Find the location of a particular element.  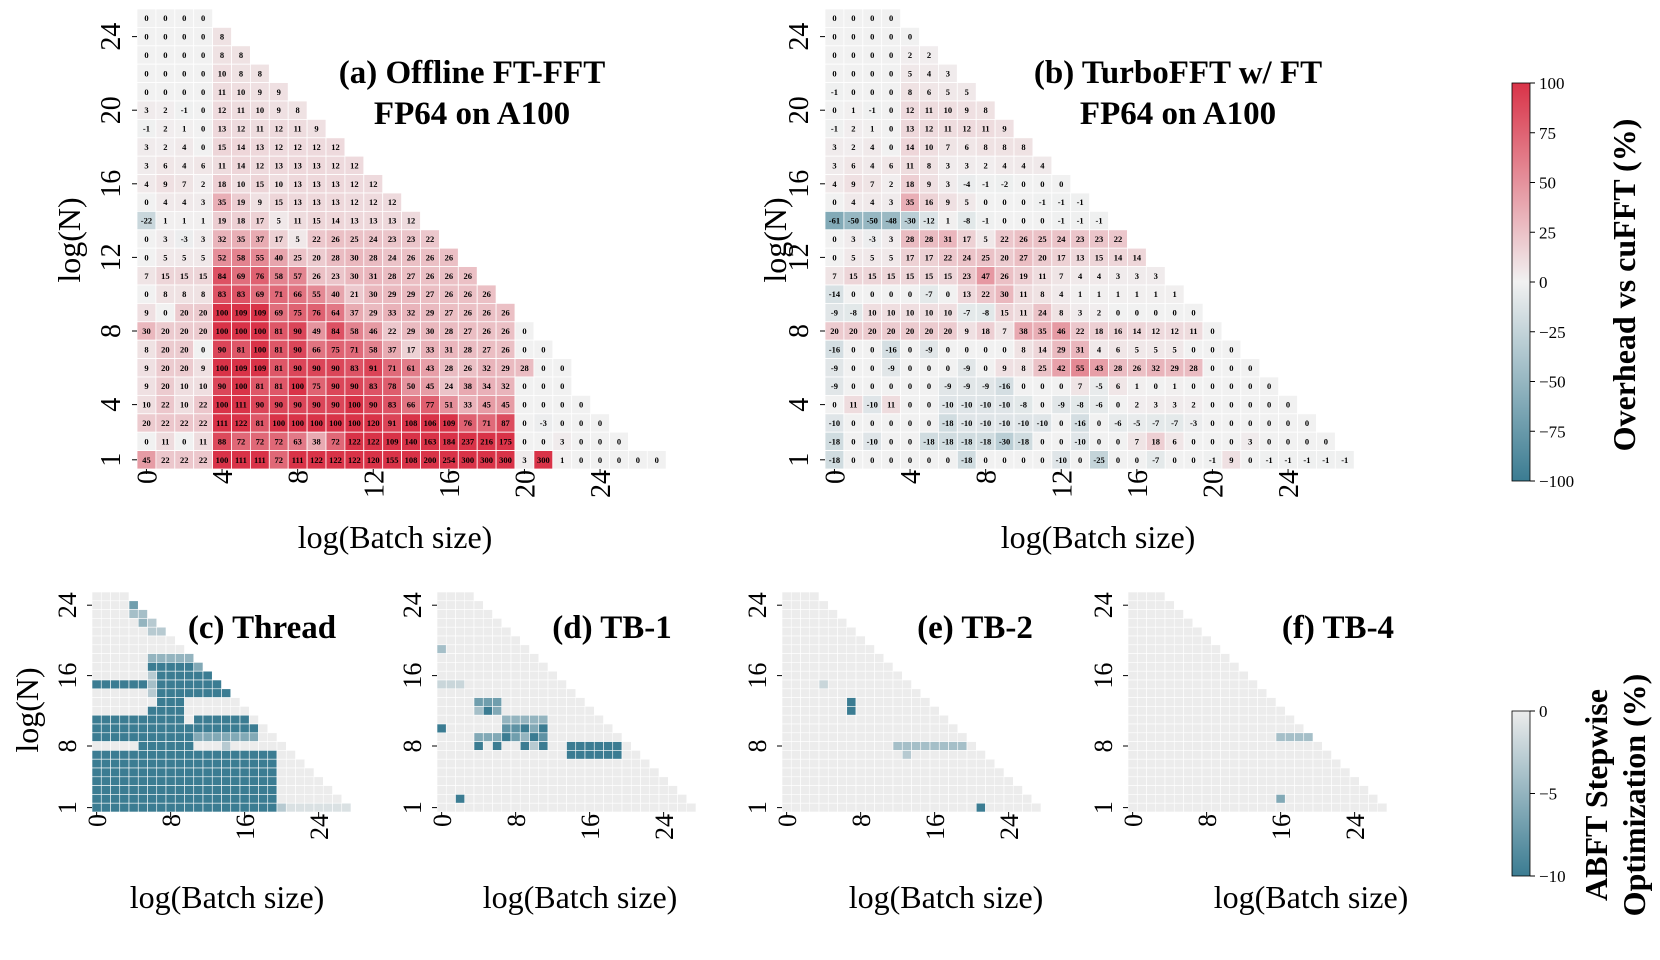

heatmap-cell-label: 58 is located at coordinates (241, 257).